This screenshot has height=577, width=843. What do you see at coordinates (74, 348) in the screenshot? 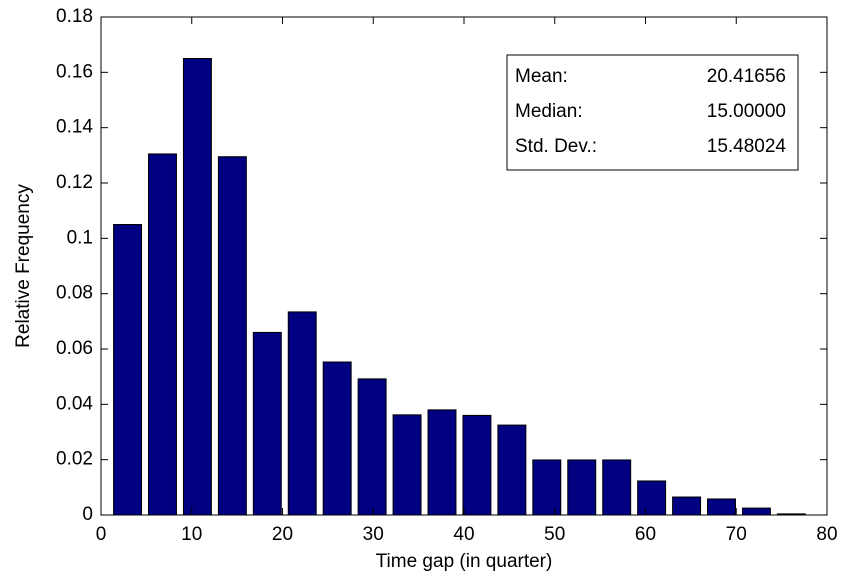
I see `y-tick-label: 0.06` at bounding box center [74, 348].